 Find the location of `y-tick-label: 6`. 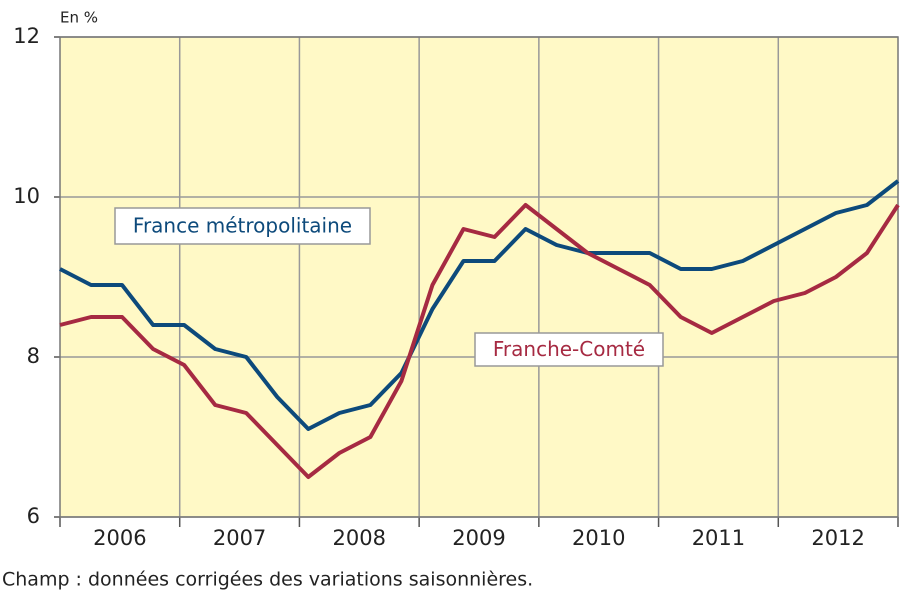

y-tick-label: 6 is located at coordinates (33, 516).